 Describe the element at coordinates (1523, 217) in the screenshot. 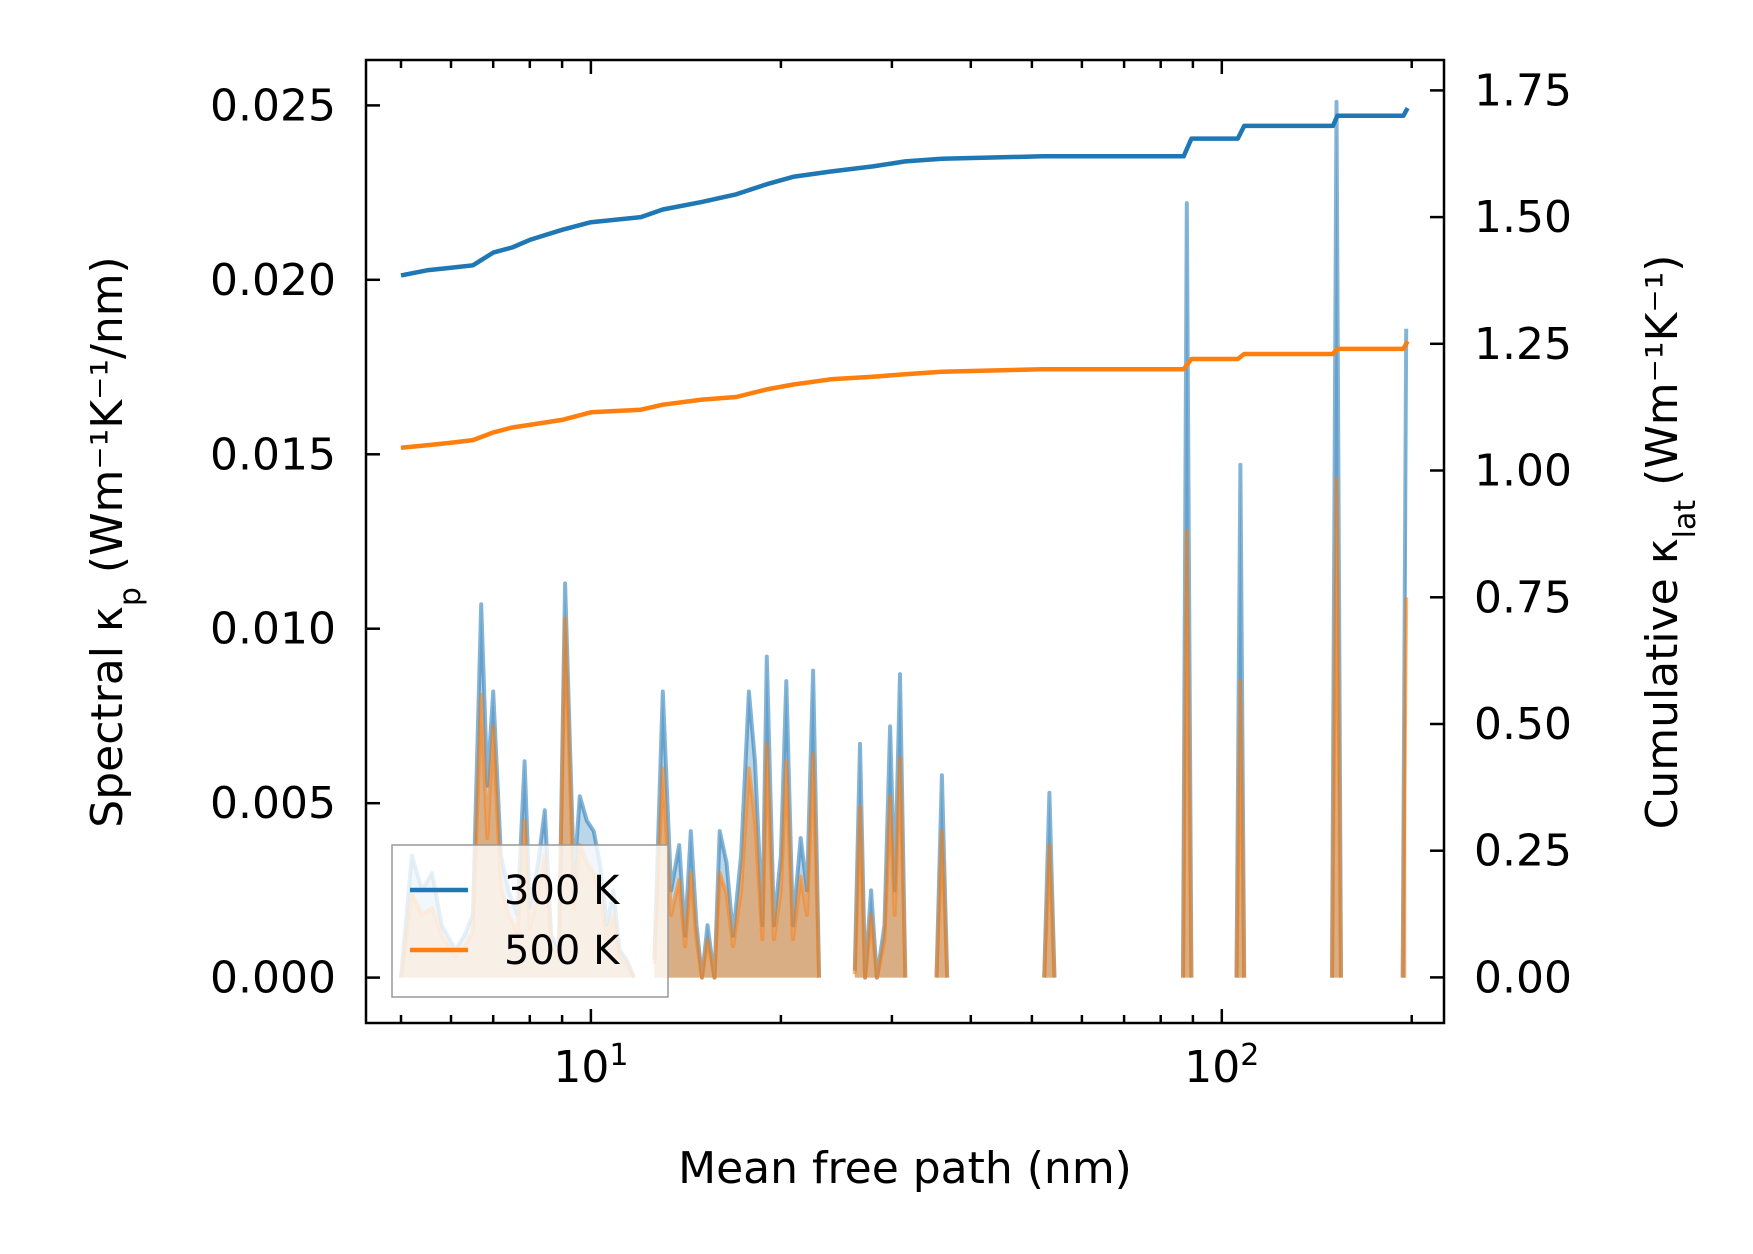

I see `y-right-tick-label: 1.50` at that location.